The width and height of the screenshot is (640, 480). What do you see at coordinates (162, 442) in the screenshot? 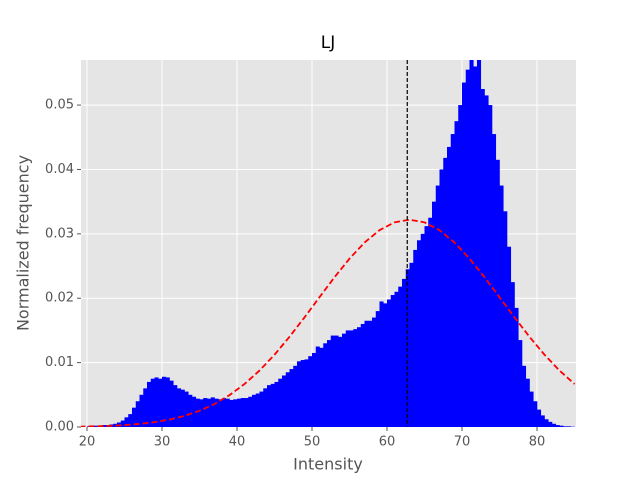
I see `x-tick-label: 30` at bounding box center [162, 442].